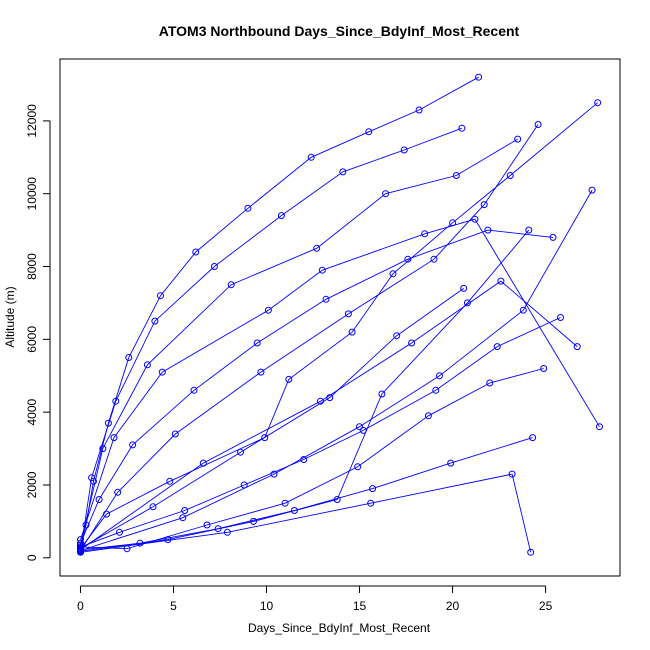  What do you see at coordinates (315, 599) in the screenshot?
I see `x-axis: 0 5 10 15 20 25` at bounding box center [315, 599].